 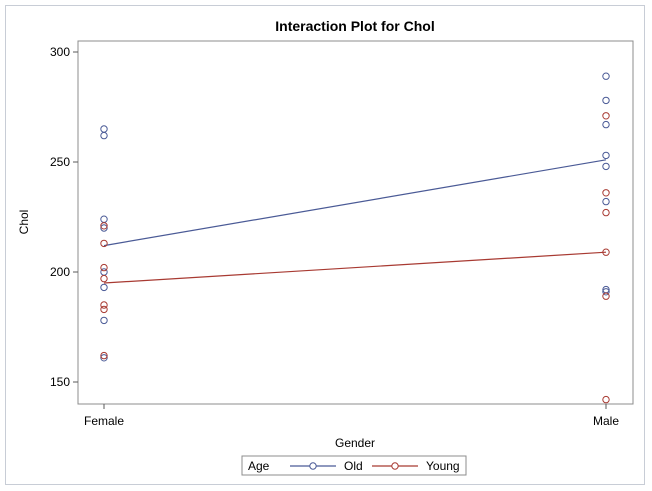 What do you see at coordinates (606, 421) in the screenshot?
I see `x-tick-label: Male` at bounding box center [606, 421].